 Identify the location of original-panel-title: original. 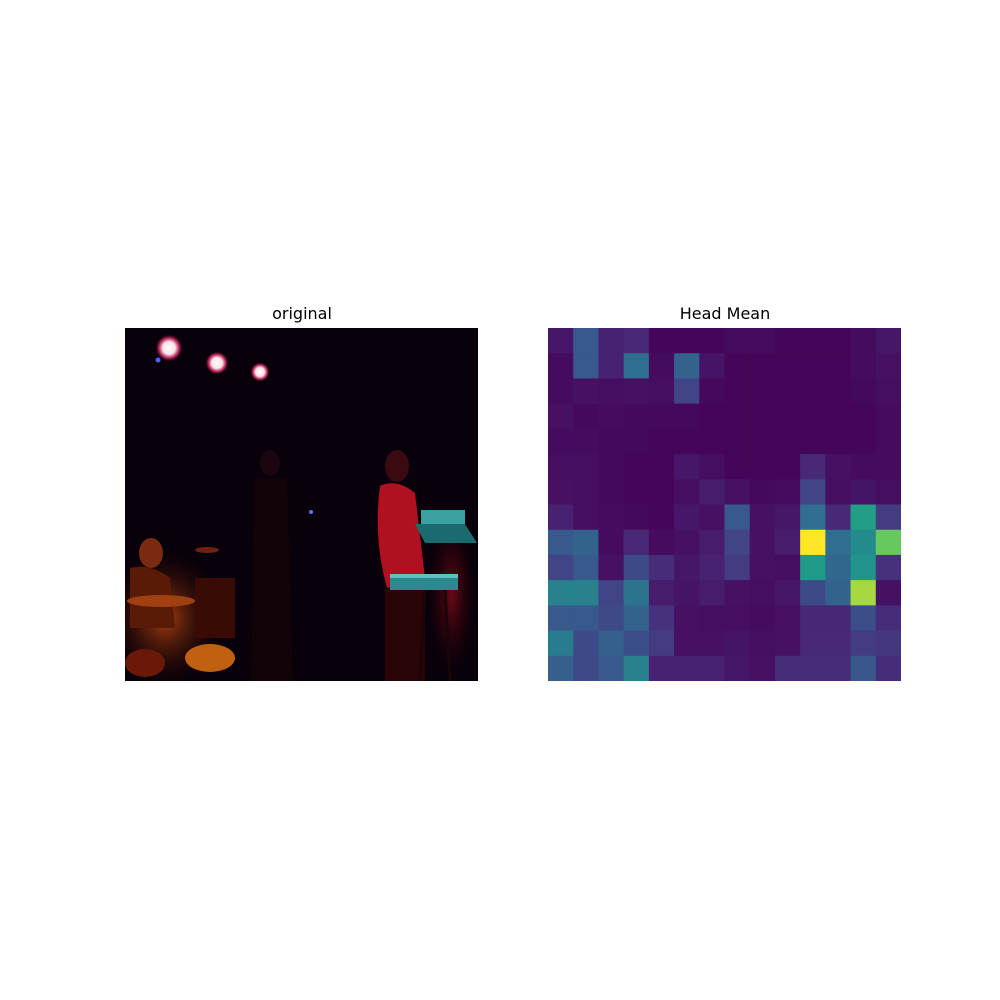
(302, 313).